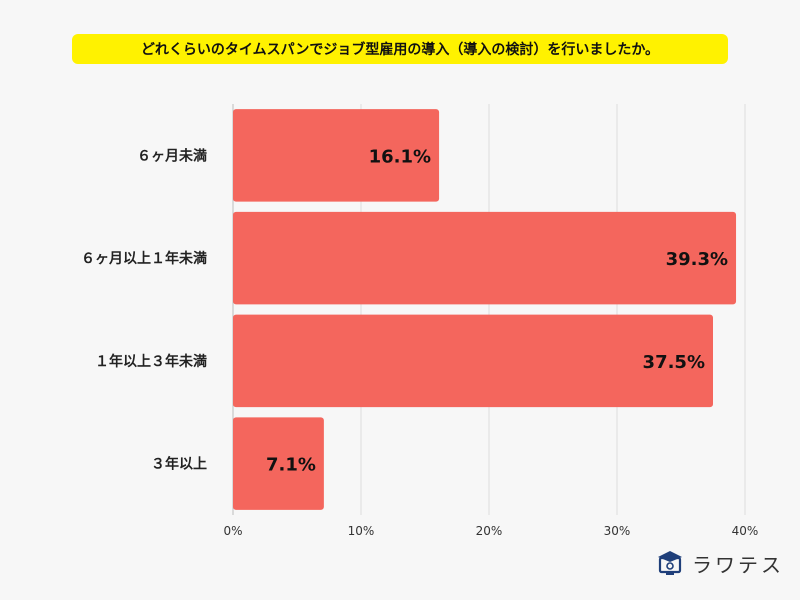 This screenshot has width=800, height=600. I want to click on x-tick-labels: 0% 10% 20% 30% 40%, so click(490, 531).